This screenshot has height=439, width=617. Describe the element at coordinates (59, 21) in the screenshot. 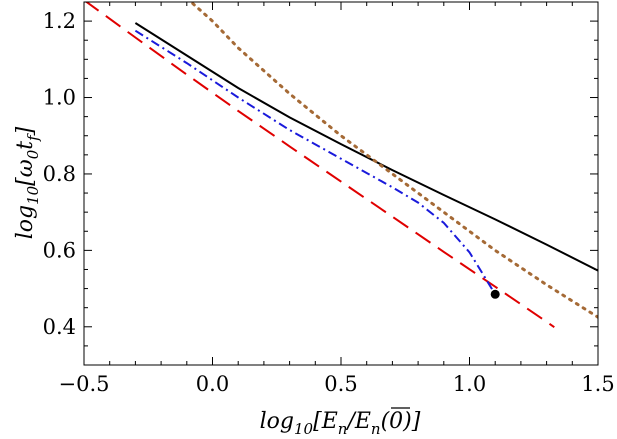

I see `y-tick-label: 1.2` at that location.